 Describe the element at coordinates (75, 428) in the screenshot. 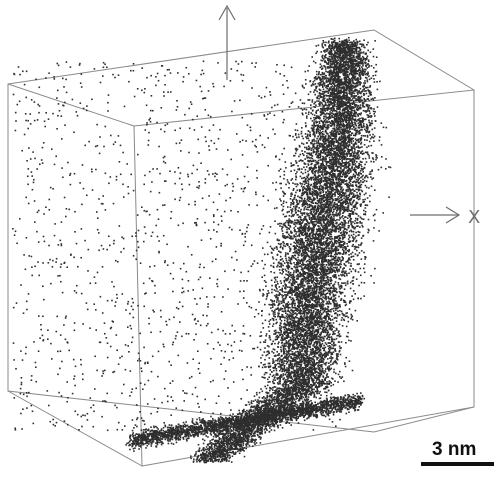

I see `box-edge-bottom-left` at that location.